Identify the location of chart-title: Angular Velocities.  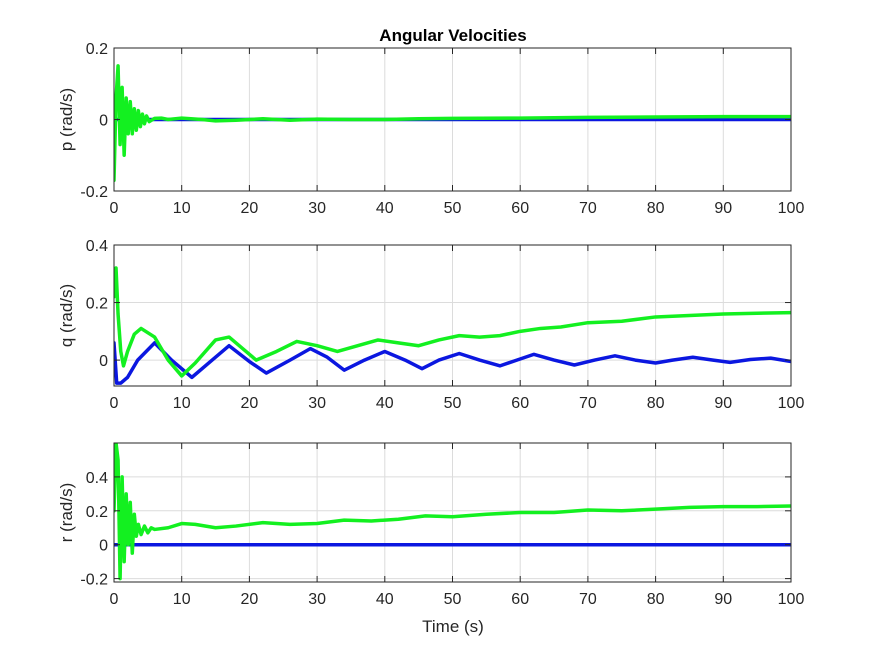
(452, 35).